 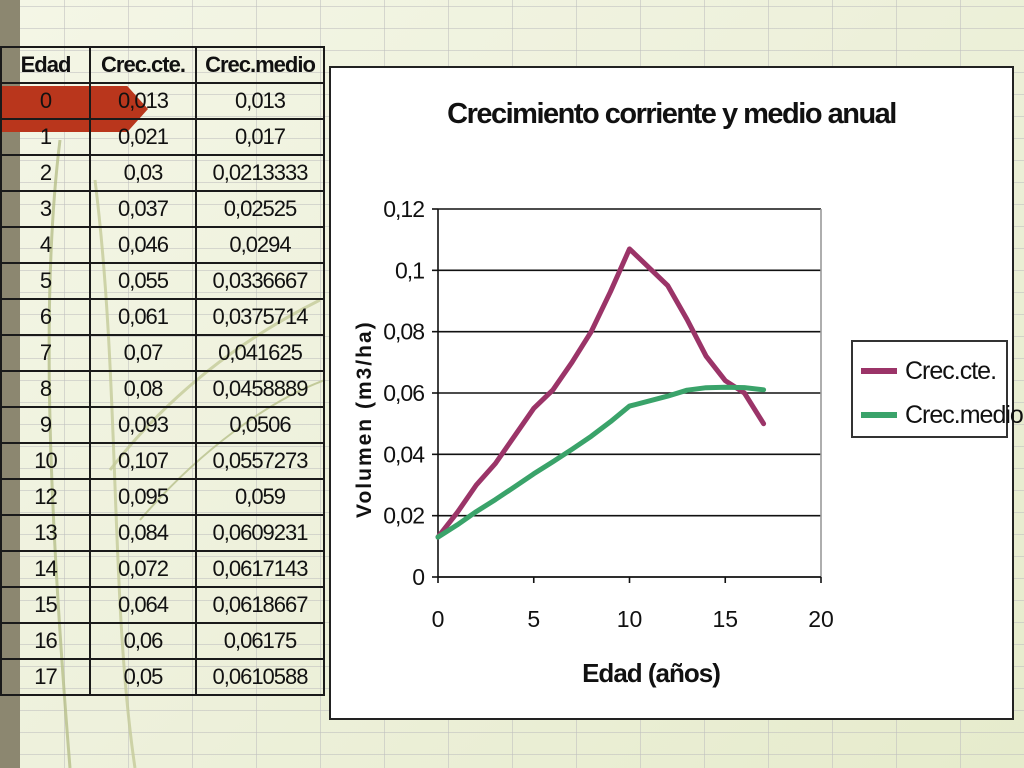 I want to click on y-tick-label: 0,12, so click(x=403, y=209).